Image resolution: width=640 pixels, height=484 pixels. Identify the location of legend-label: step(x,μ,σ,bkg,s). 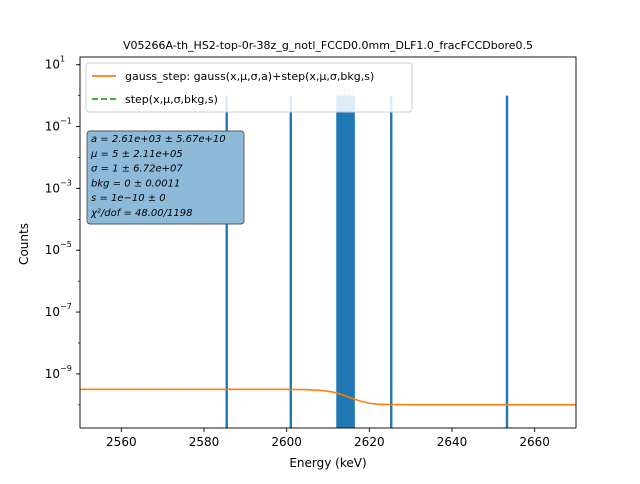
(171, 99).